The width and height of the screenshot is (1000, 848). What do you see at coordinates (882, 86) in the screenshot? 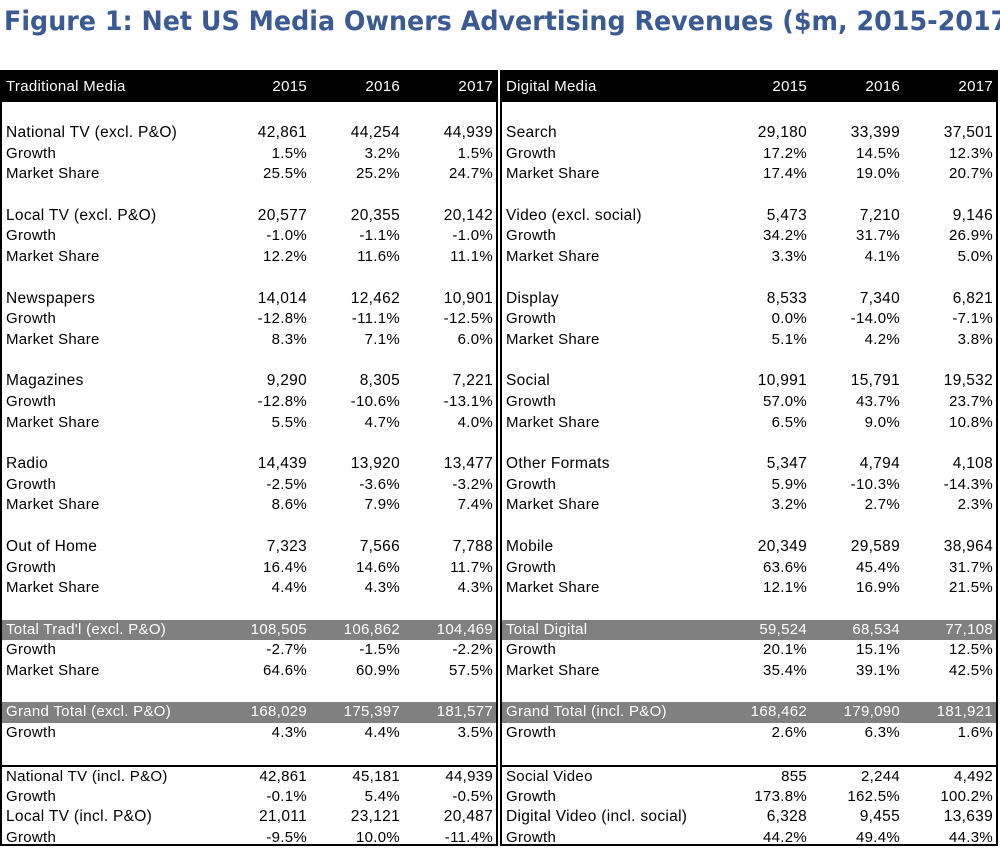
I see `year-header-cell: 2016` at bounding box center [882, 86].